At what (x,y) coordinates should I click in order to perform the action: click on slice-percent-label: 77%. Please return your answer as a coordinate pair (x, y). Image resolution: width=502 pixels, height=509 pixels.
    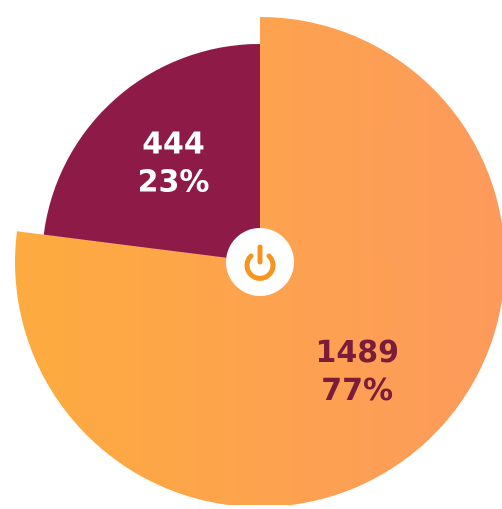
    Looking at the image, I should click on (357, 390).